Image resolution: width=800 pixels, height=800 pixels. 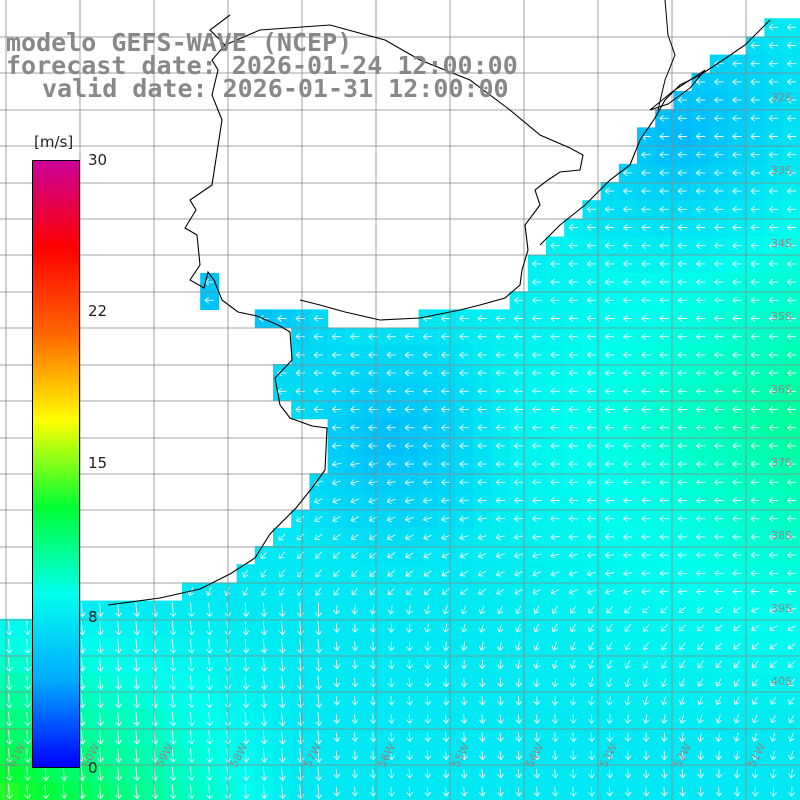 I want to click on latitude-label: 37S, so click(x=781, y=462).